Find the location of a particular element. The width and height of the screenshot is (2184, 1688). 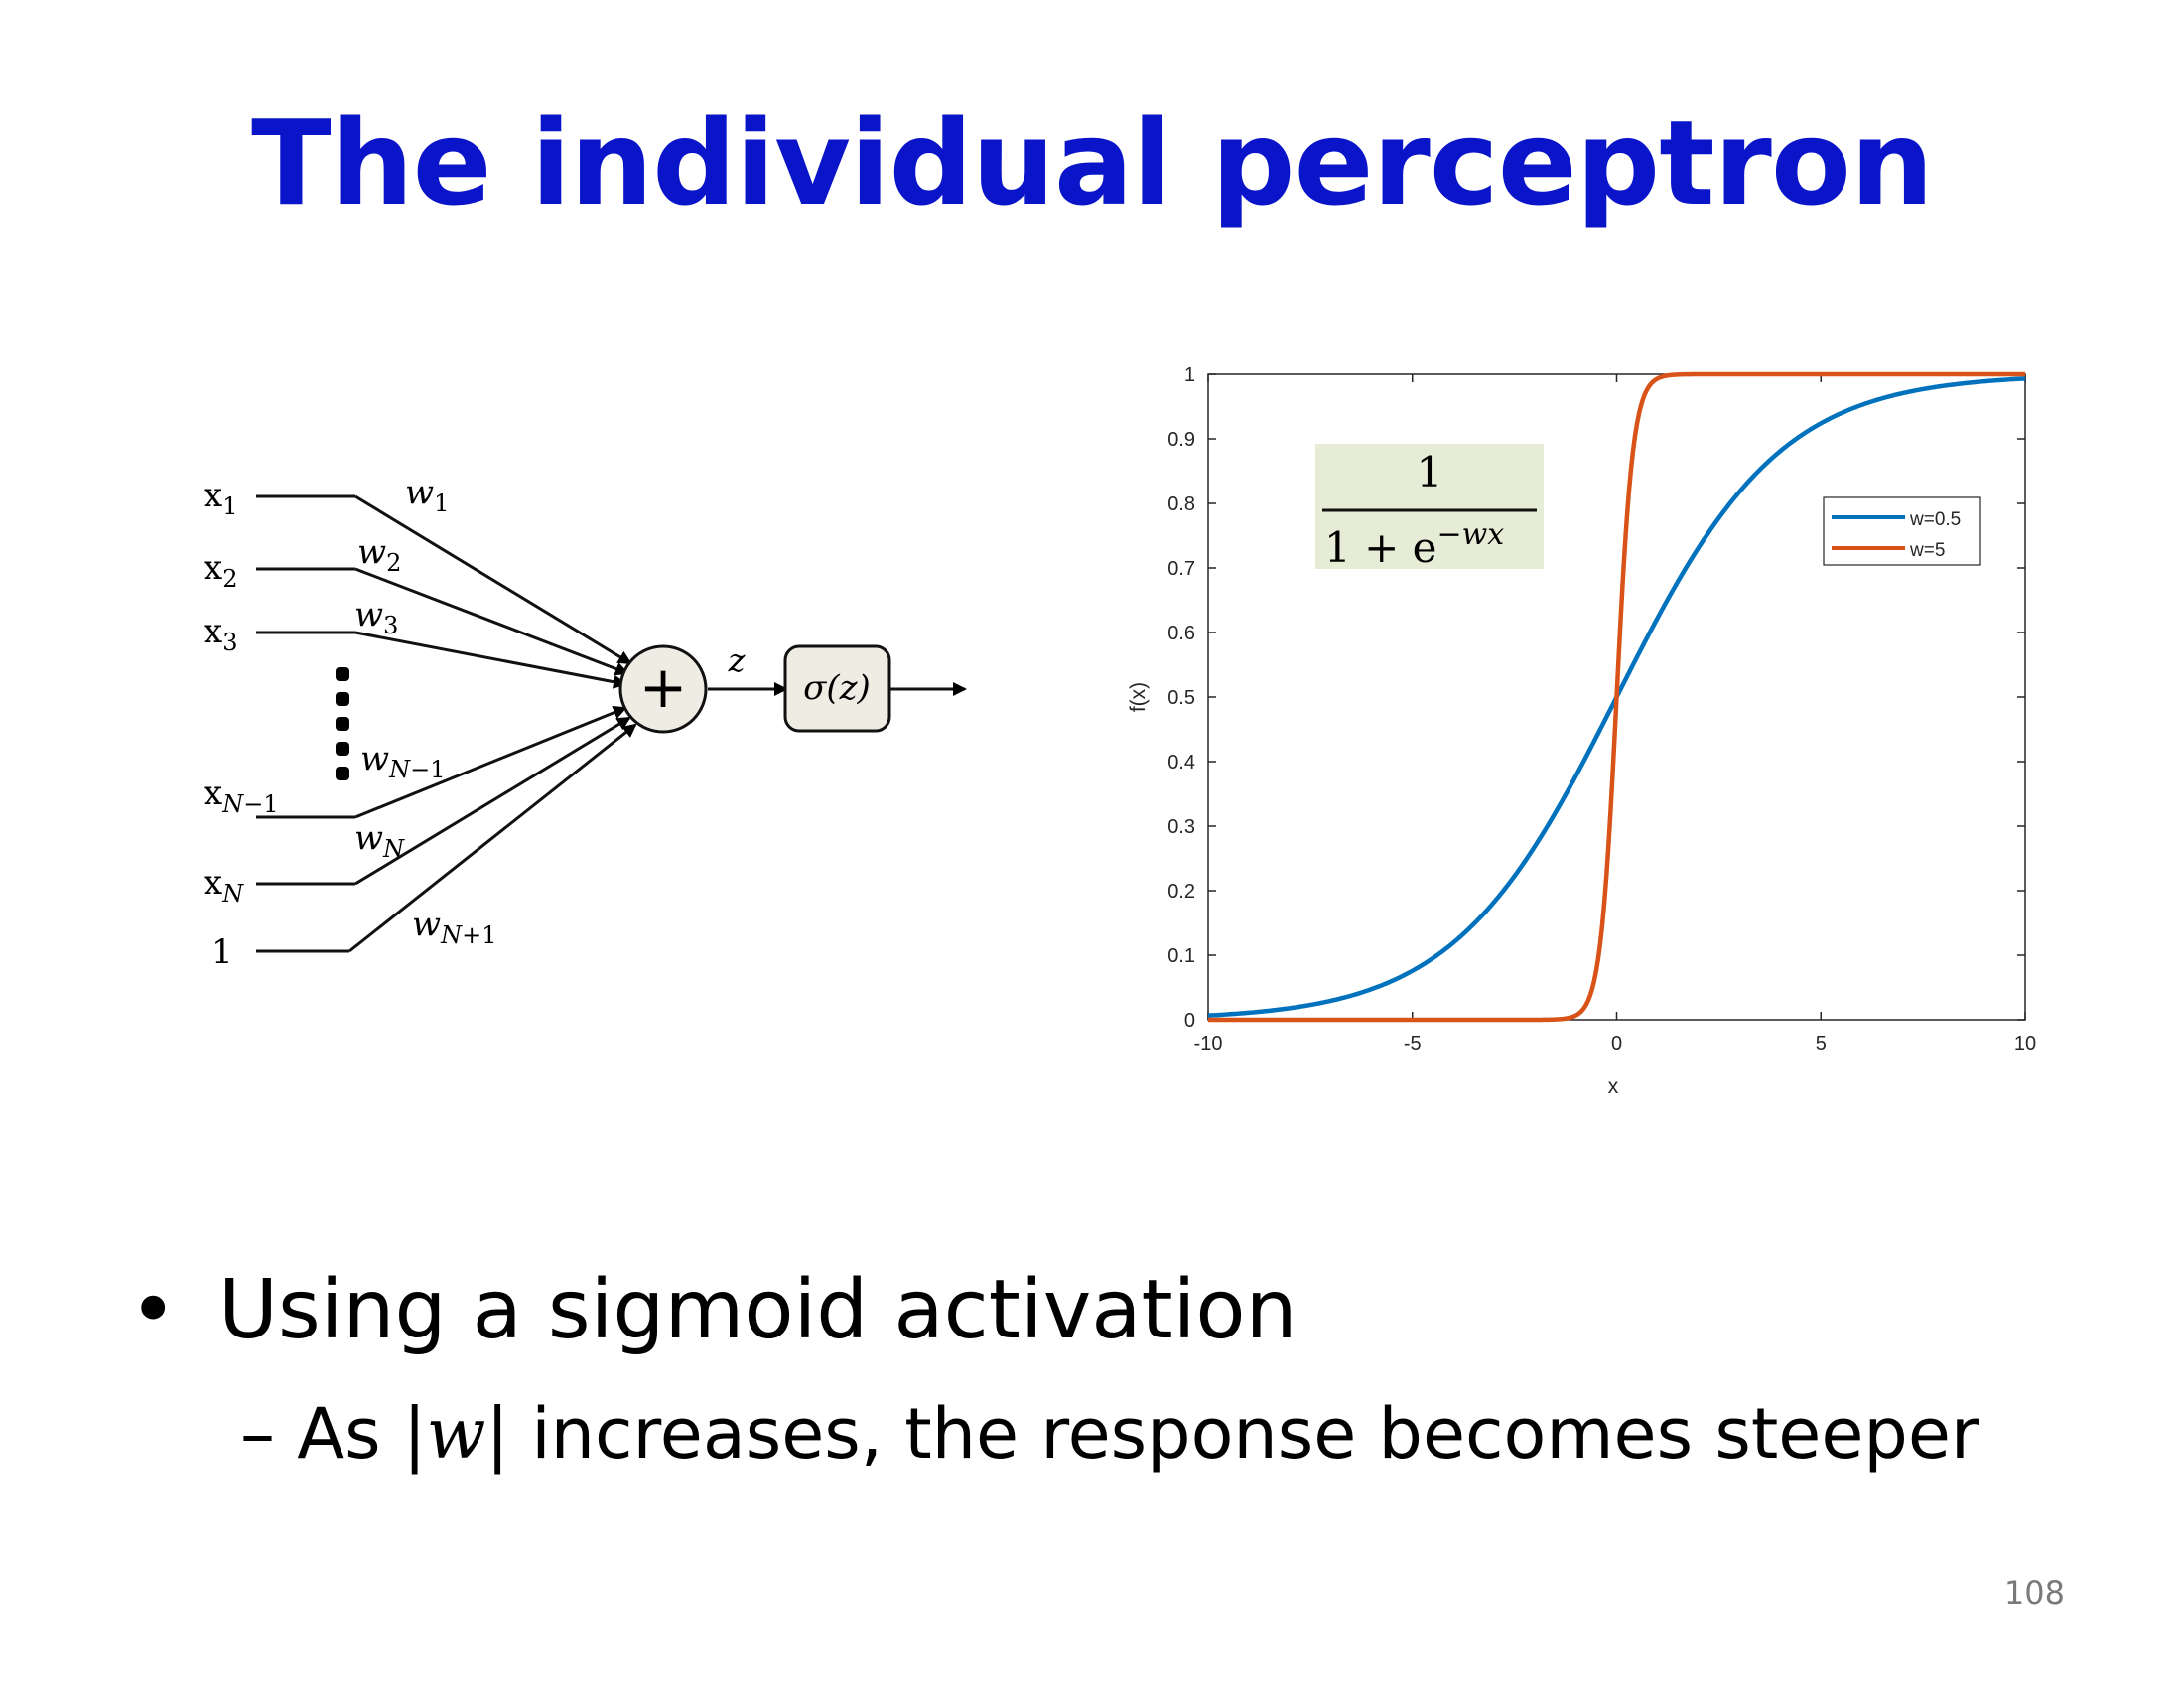

bullet-item: • Using a sigmoid activation is located at coordinates (713, 1310).